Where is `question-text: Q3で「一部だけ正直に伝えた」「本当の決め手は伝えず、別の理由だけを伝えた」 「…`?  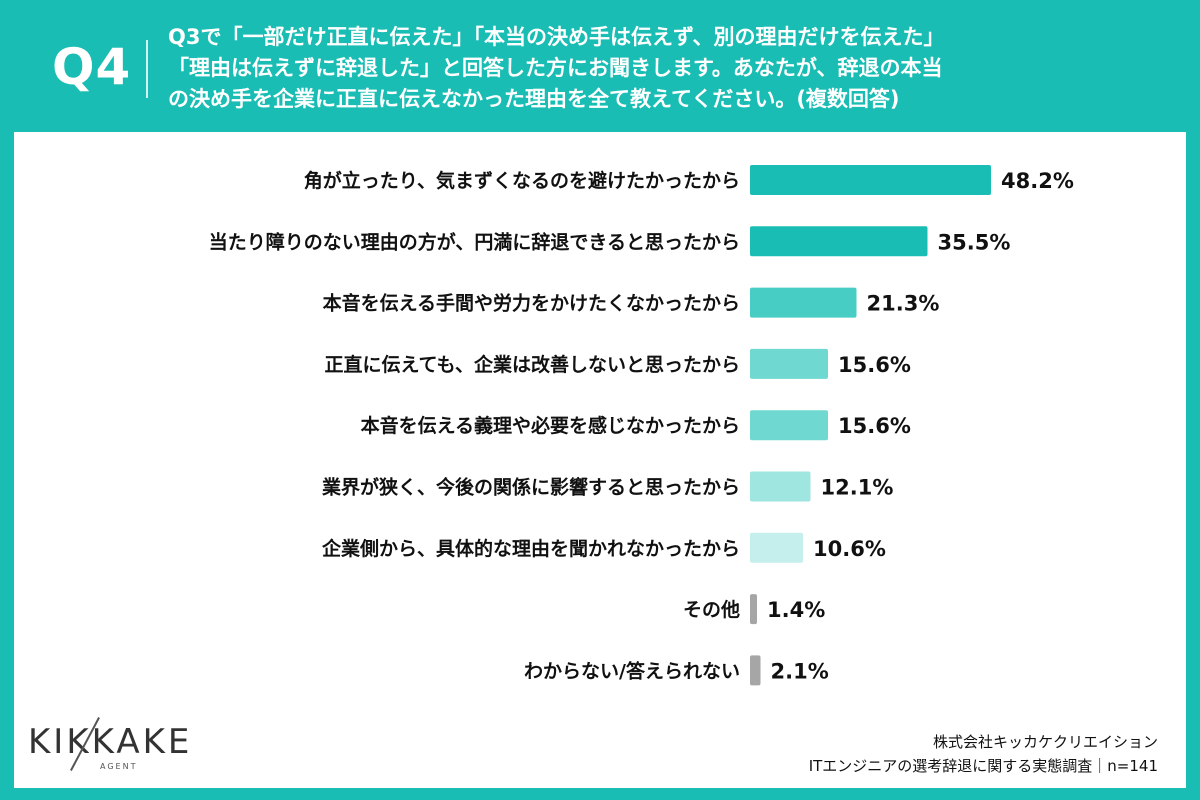 question-text: Q3で「一部だけ正直に伝えた」「本当の決め手は伝えず、別の理由だけを伝えた」 「… is located at coordinates (668, 68).